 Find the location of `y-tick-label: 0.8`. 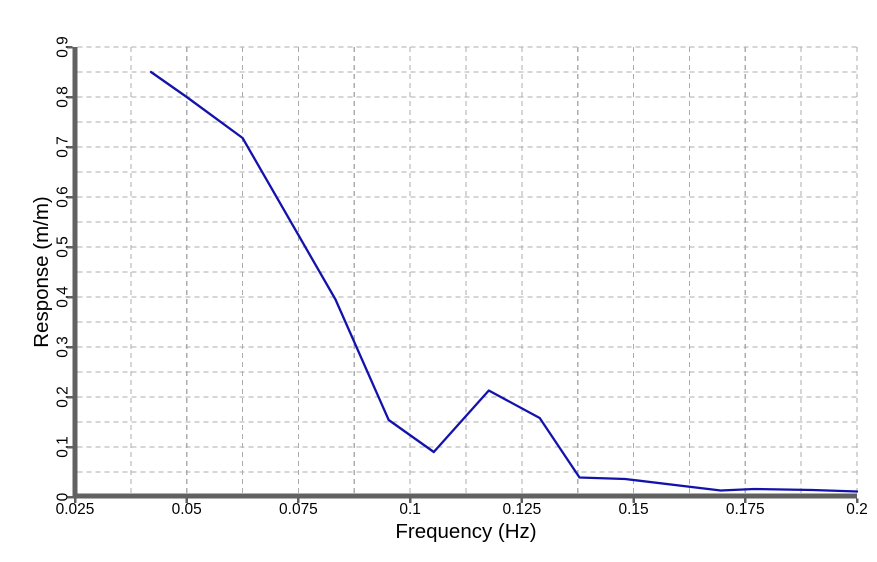

y-tick-label: 0.8 is located at coordinates (63, 97).